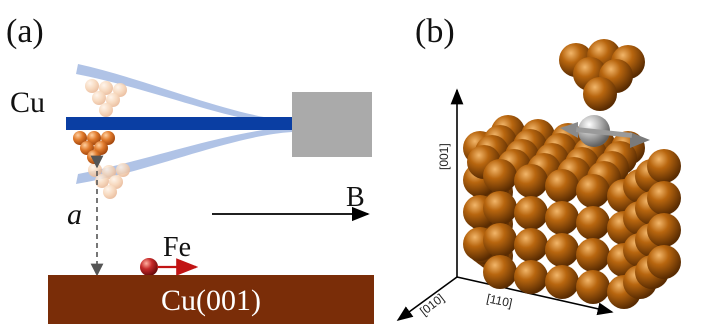 Image resolution: width=704 pixels, height=324 pixels. Describe the element at coordinates (435, 31) in the screenshot. I see `panel-b-label: (b)` at that location.